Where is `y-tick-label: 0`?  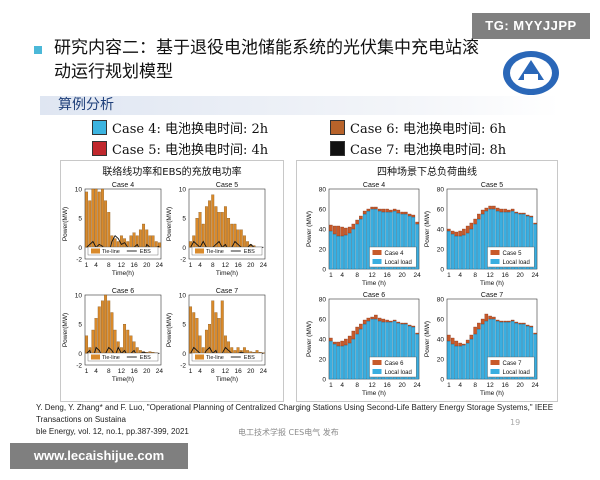 y-tick-label: 0 is located at coordinates (80, 354).